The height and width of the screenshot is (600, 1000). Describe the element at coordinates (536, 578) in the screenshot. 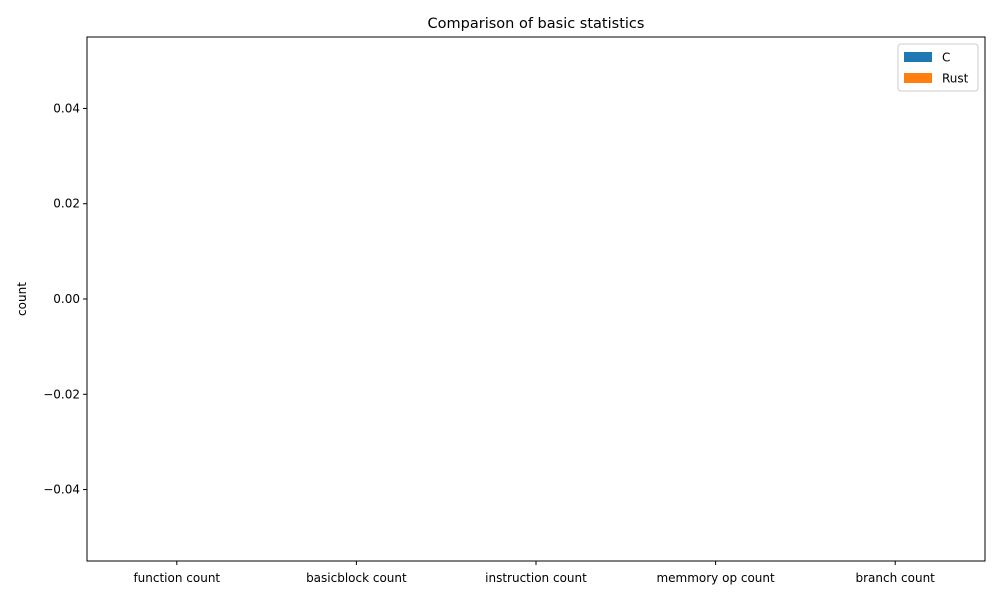

I see `x-tick-label: instruction count` at that location.